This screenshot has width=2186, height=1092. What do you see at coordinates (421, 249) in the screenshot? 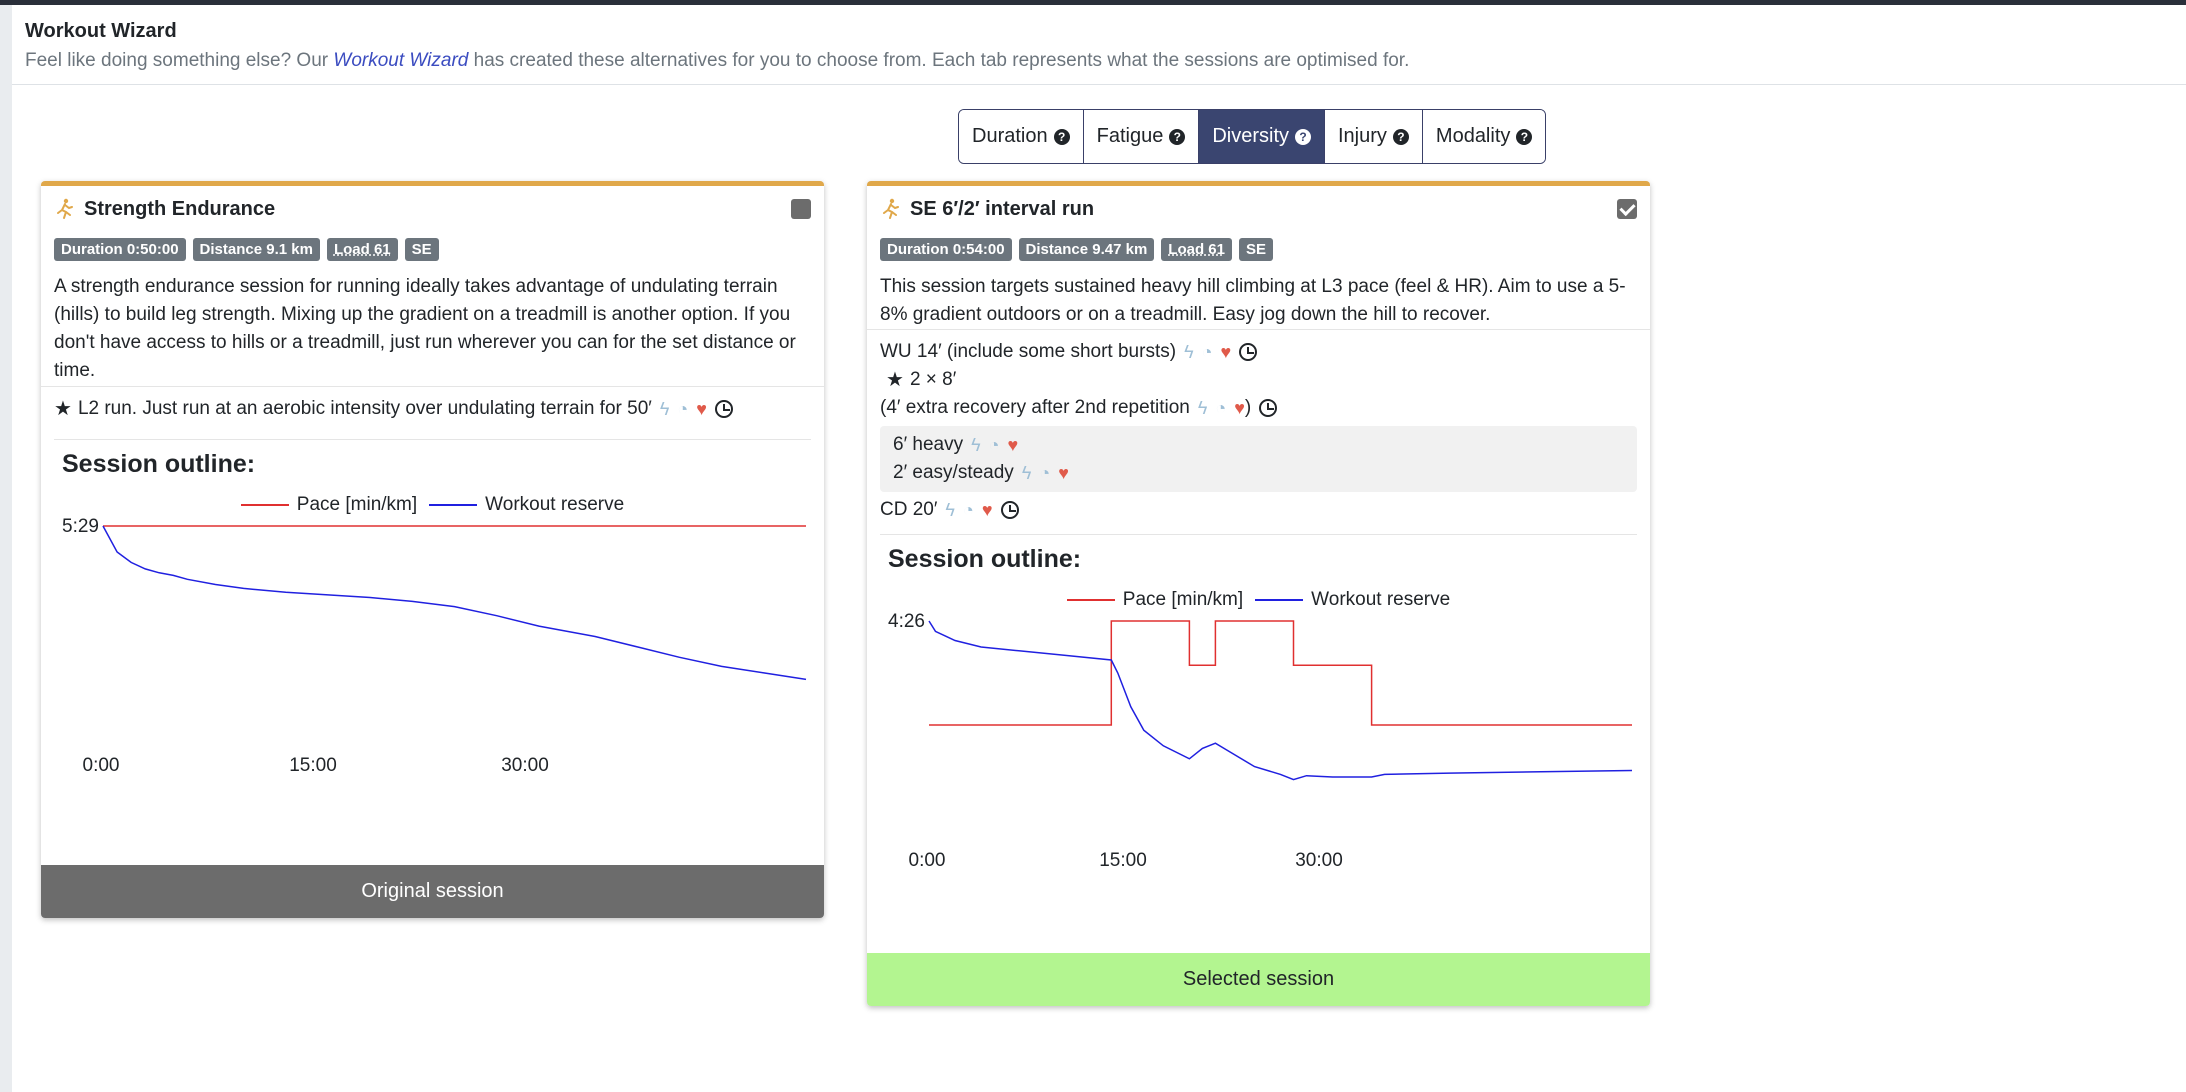
I see `type-badge: SE` at bounding box center [421, 249].